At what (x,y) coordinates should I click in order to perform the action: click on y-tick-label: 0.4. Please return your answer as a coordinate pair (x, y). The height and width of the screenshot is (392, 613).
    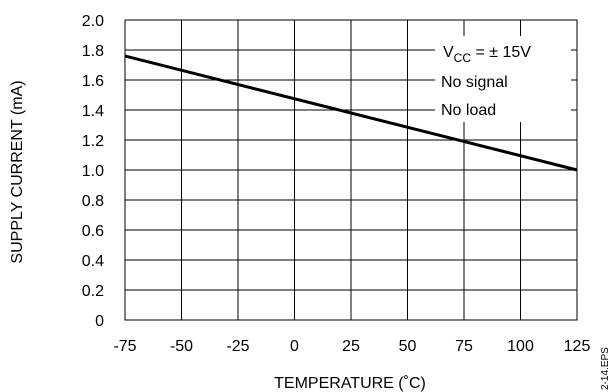
    Looking at the image, I should click on (93, 261).